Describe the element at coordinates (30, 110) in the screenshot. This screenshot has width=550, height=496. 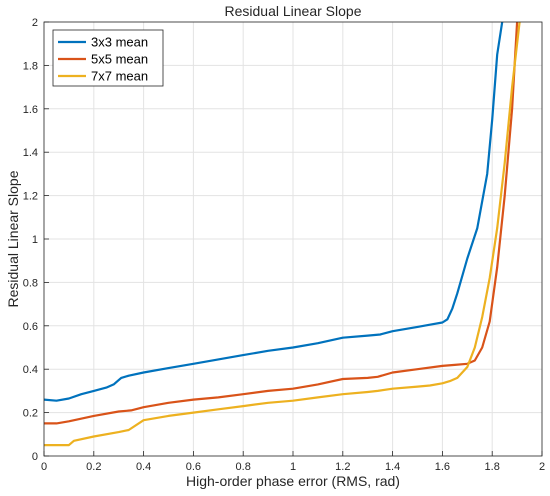
I see `y-tick-label: 1.6` at that location.